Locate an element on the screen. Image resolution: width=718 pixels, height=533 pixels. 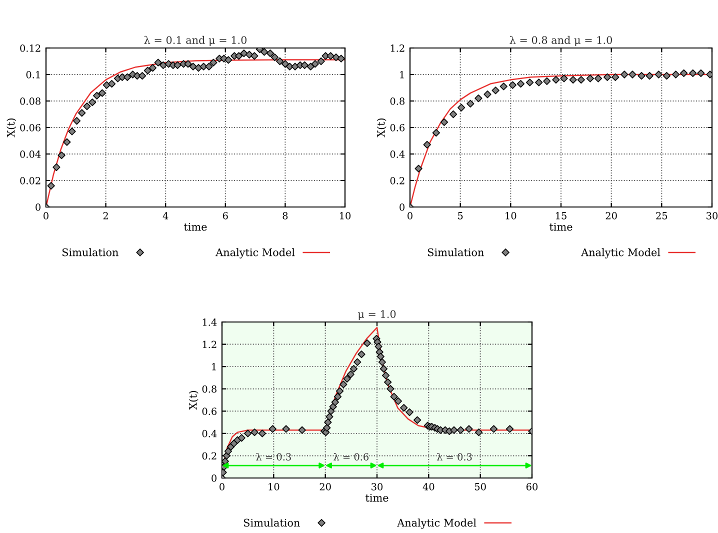
band-label: λ = 0.3 is located at coordinates (454, 456).